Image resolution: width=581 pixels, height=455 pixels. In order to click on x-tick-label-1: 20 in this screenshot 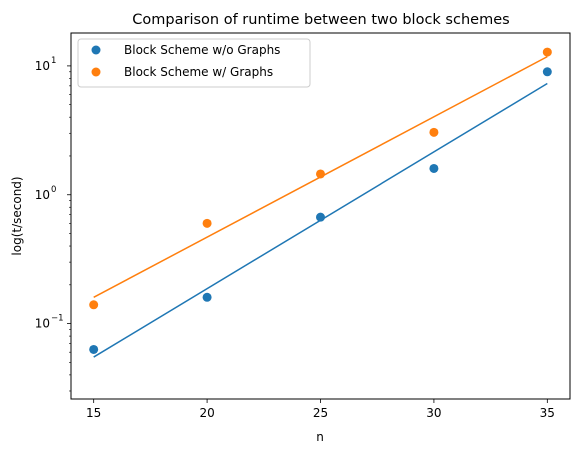, I will do `click(206, 413)`.